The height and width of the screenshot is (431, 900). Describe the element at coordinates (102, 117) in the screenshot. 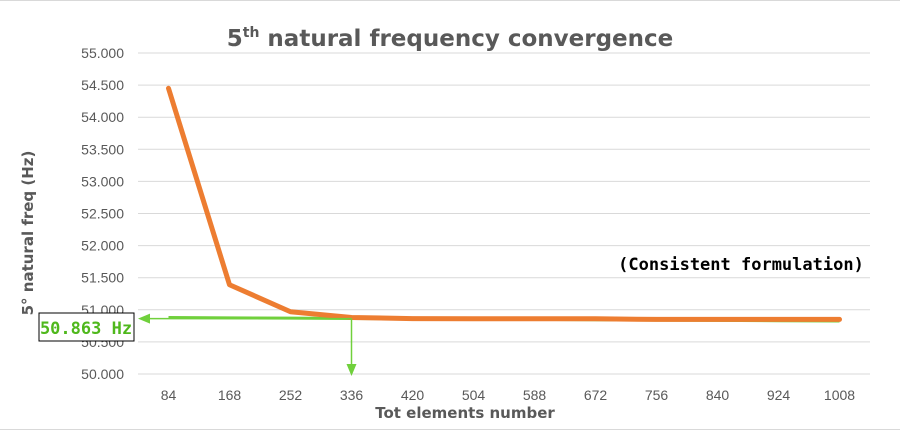

I see `y-tick-label: 54.000` at that location.